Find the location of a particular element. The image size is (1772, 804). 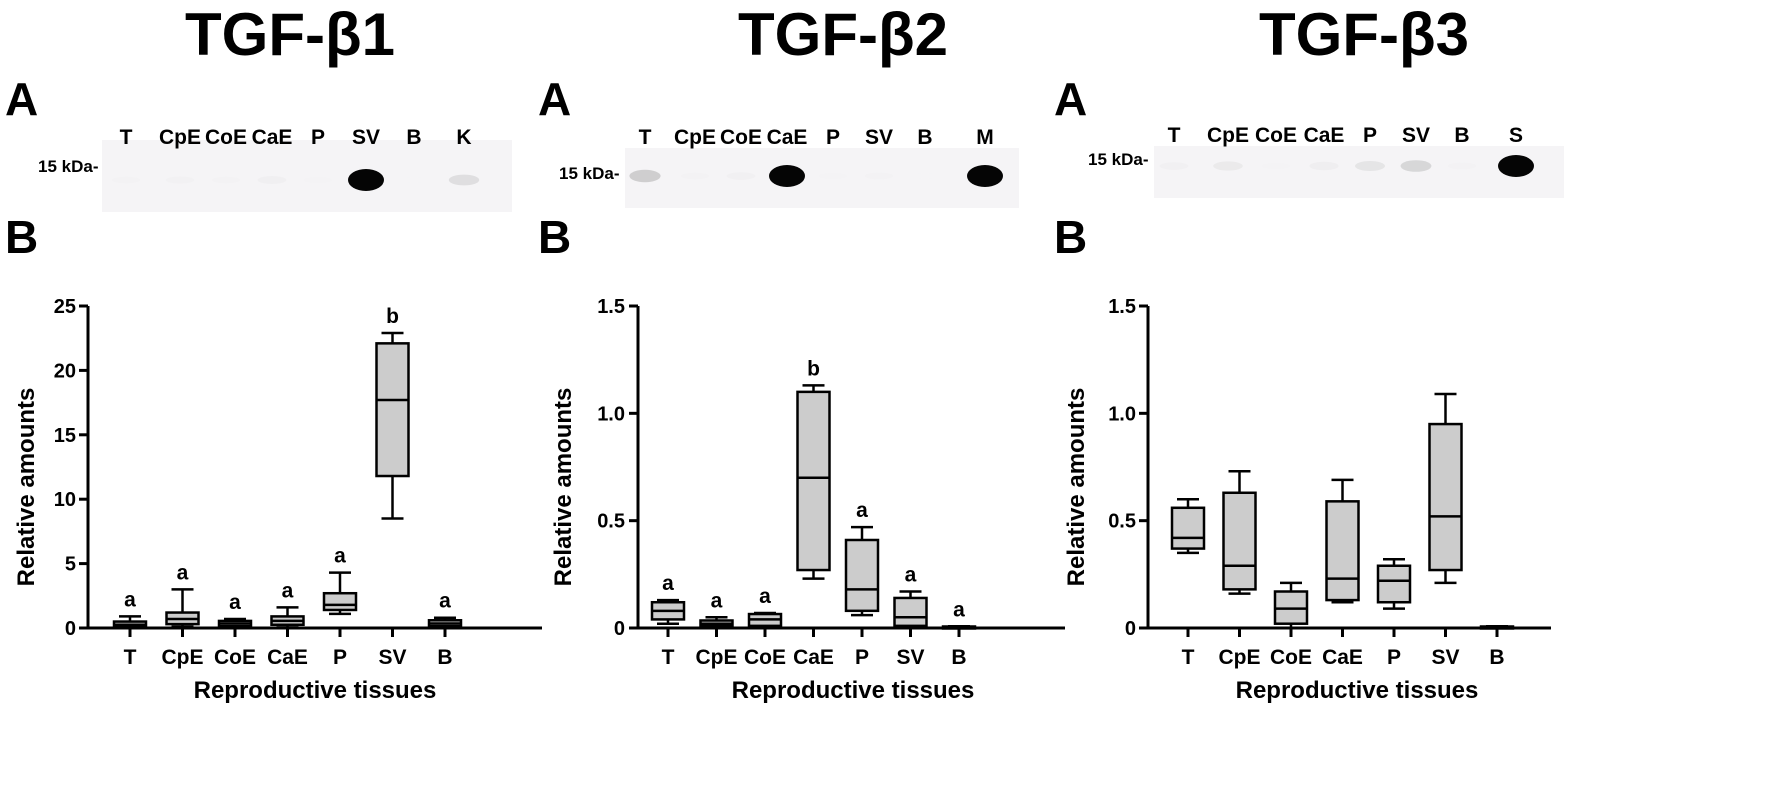

lane-label: M is located at coordinates (985, 137).